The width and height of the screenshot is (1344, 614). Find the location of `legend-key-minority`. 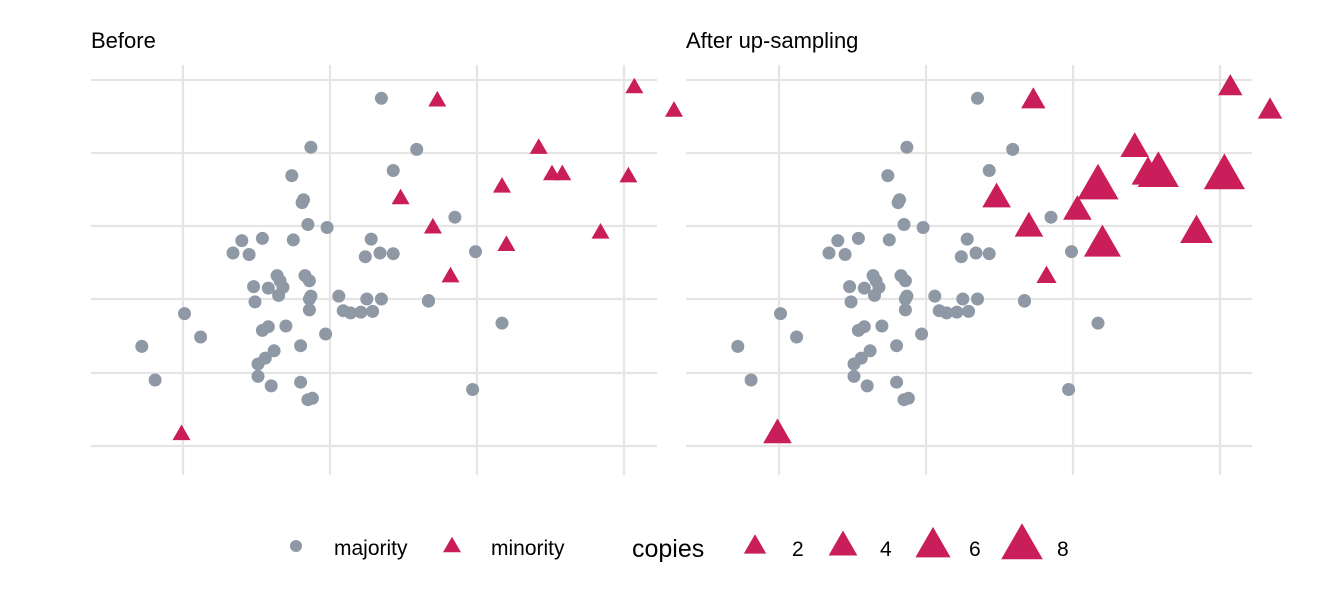

legend-key-minority is located at coordinates (452, 544).